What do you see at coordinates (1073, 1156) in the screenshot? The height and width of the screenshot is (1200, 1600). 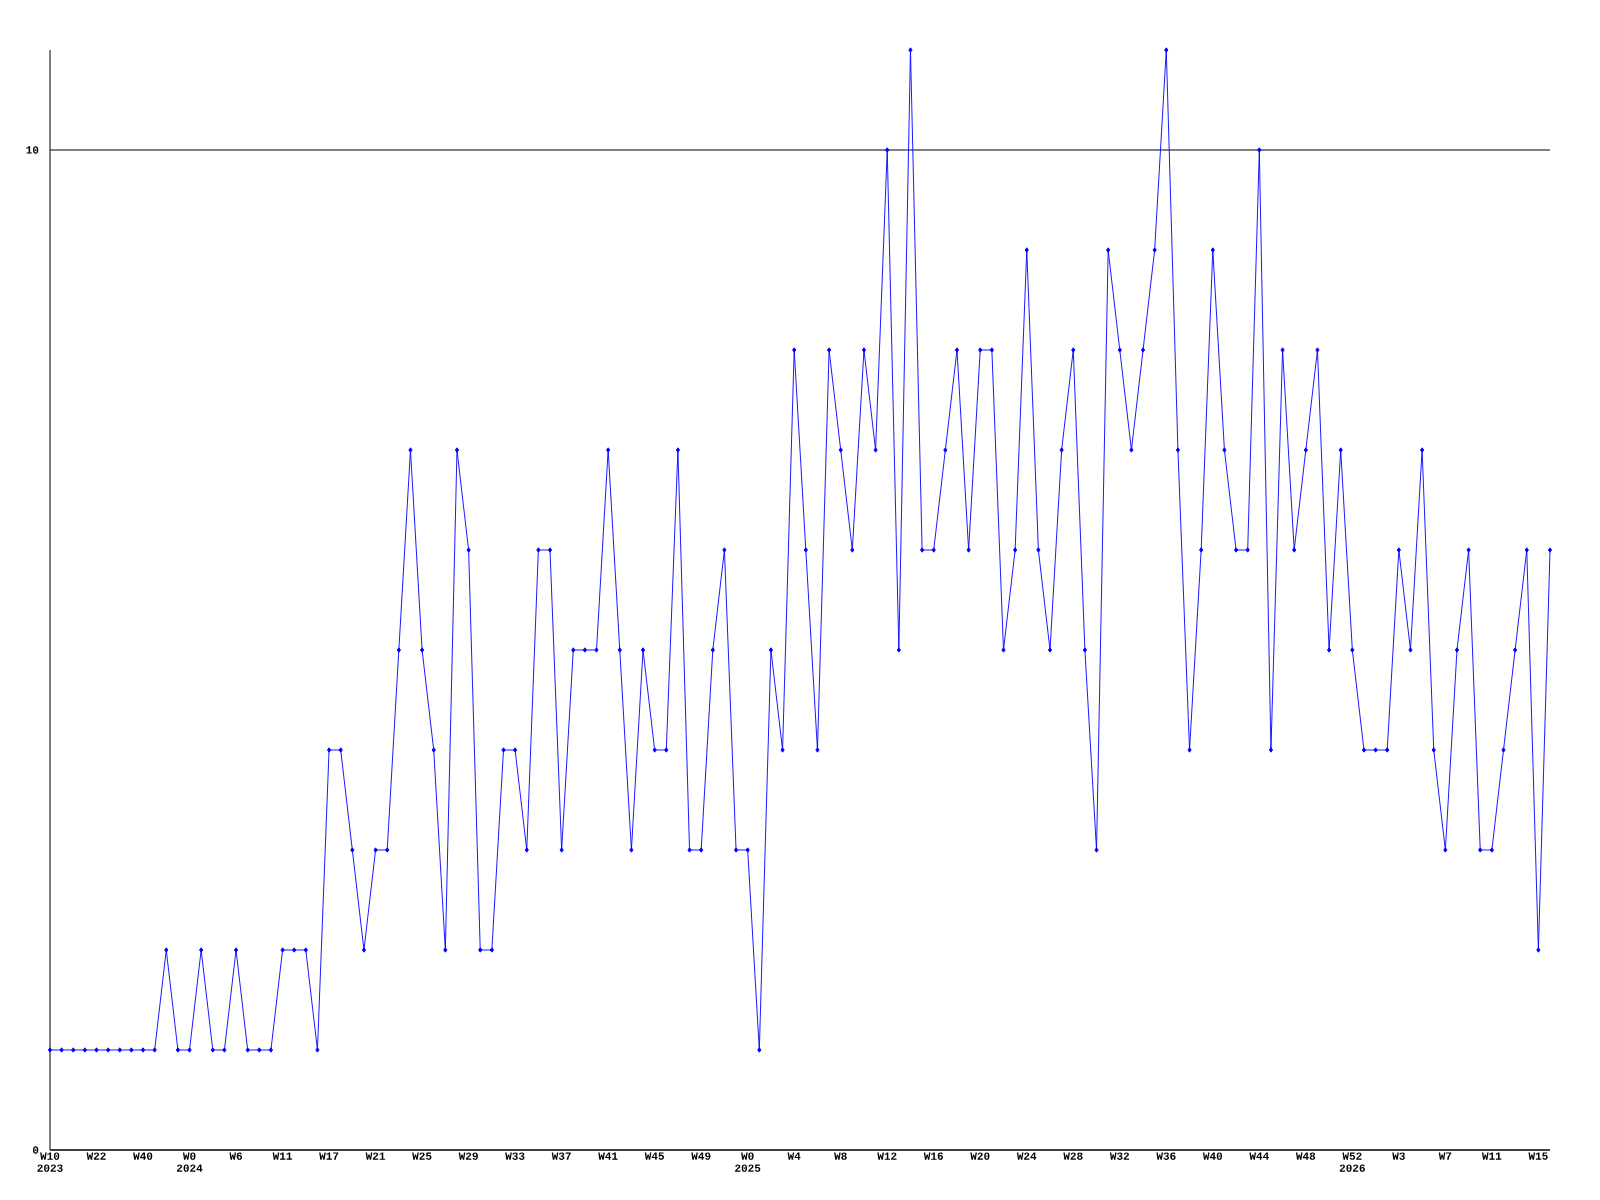 I see `x-tick-label: W28` at bounding box center [1073, 1156].